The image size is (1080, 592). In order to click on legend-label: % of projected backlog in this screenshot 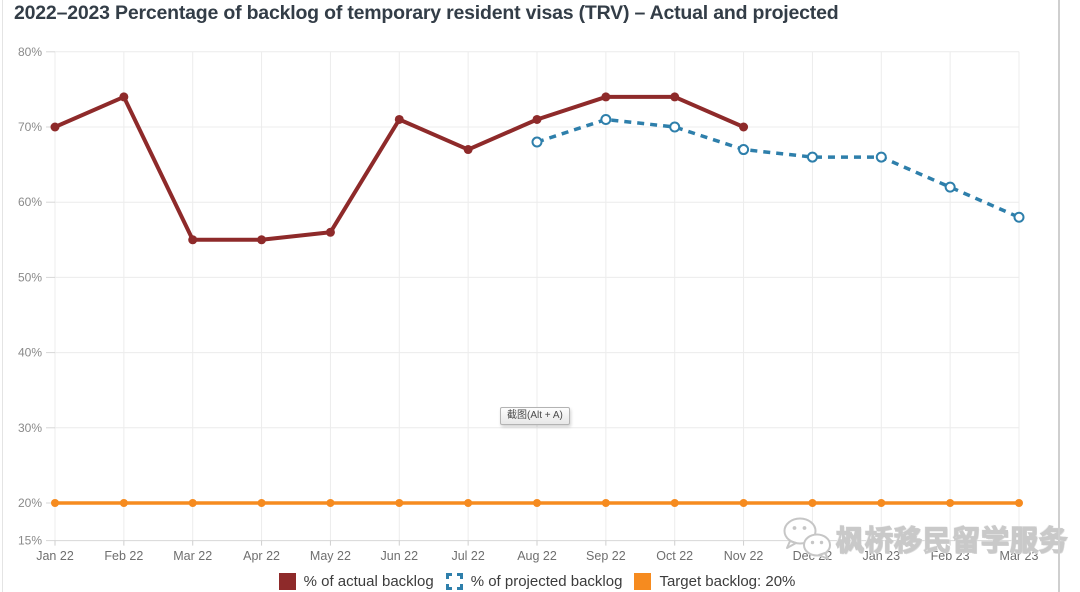, I will do `click(546, 581)`.